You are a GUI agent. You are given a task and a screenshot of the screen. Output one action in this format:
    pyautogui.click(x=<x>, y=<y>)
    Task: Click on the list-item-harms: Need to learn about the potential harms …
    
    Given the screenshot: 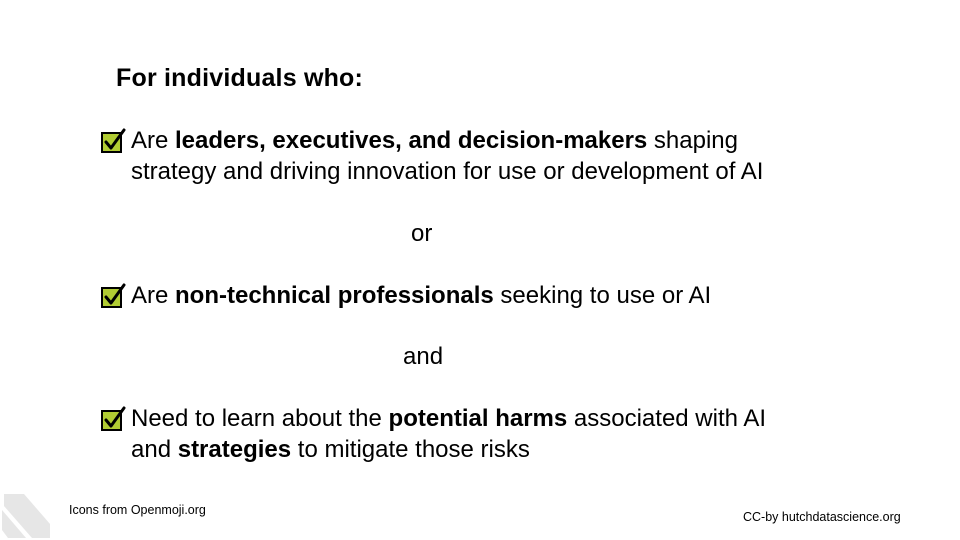 What is the action you would take?
    pyautogui.click(x=460, y=434)
    